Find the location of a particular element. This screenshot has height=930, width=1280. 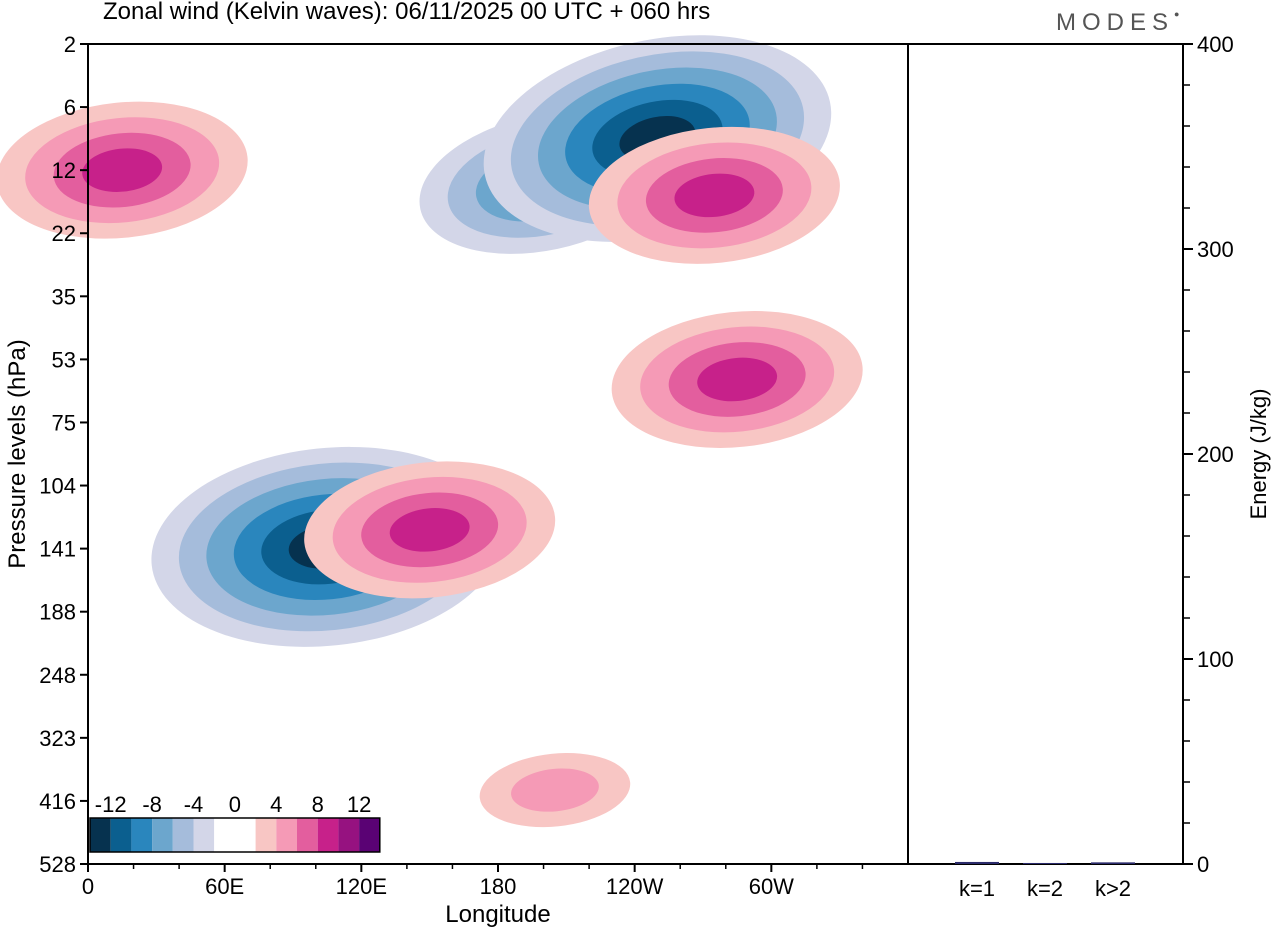

y-tick-label: 75 is located at coordinates (64, 422).